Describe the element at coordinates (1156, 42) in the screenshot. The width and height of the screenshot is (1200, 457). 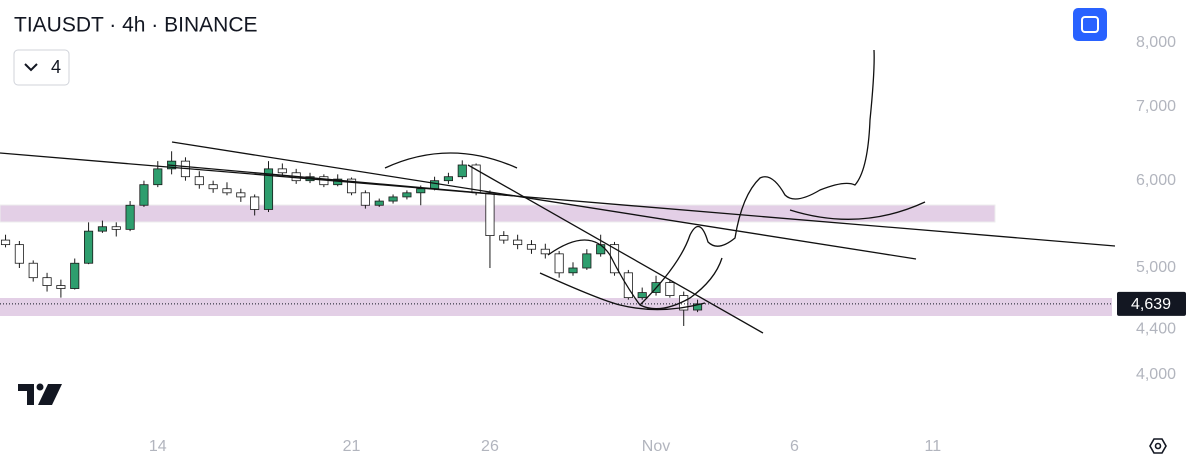
I see `y-tick-label: 8,000` at that location.